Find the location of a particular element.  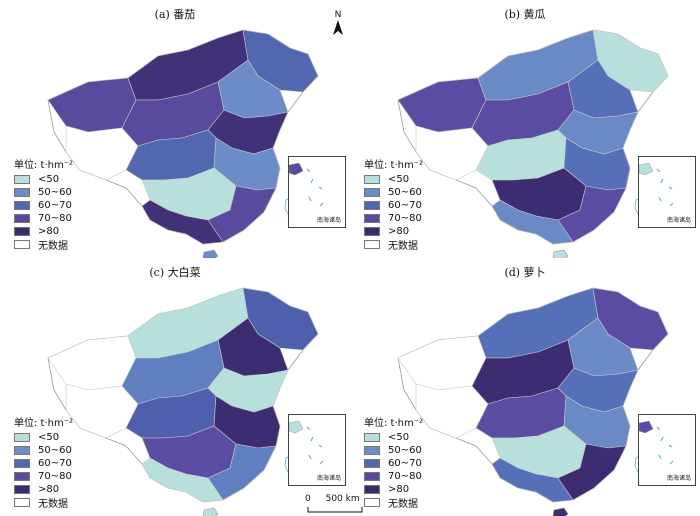

panel-title-d: (d) 萝卜 is located at coordinates (525, 272).